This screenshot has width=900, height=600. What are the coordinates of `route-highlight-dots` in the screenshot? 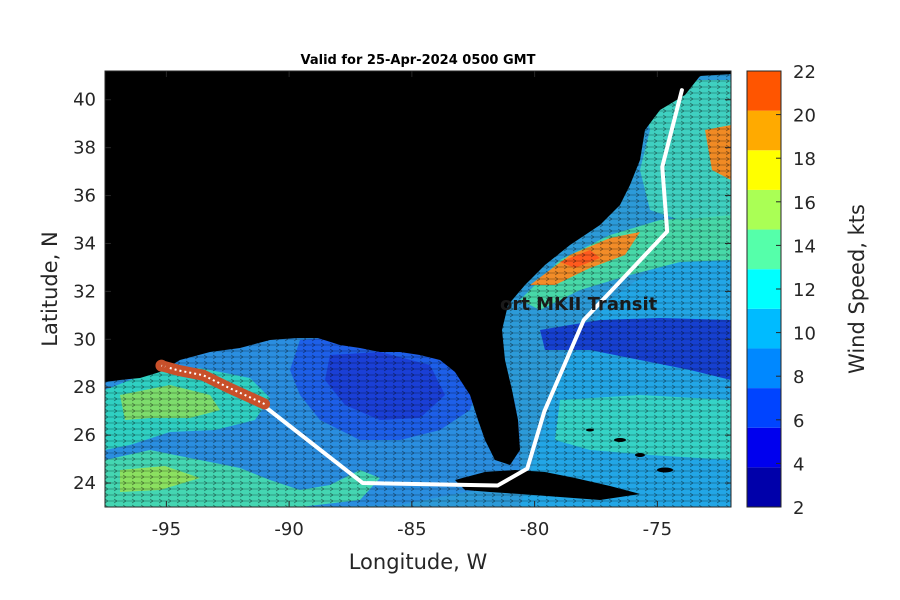 It's located at (213, 384).